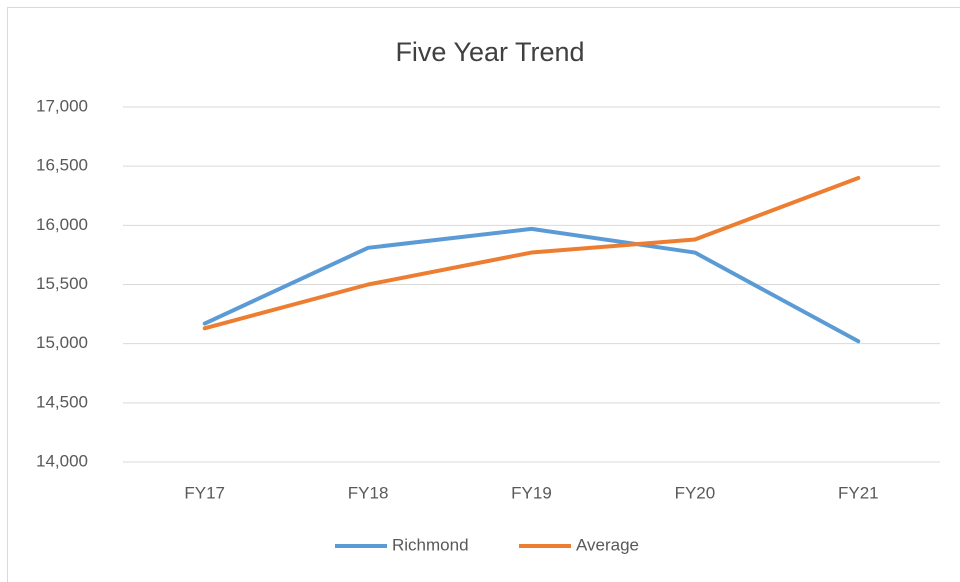  I want to click on series-line, so click(531, 285).